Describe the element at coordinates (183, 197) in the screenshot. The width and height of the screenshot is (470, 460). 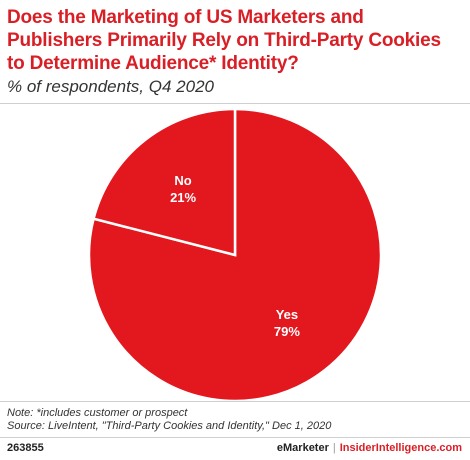
I see `slice-value-label: 21%` at that location.